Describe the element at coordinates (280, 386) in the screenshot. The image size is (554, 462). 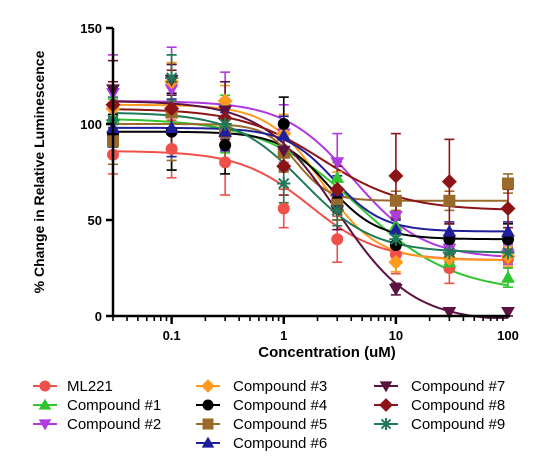
I see `legend-label: Compound #3` at that location.